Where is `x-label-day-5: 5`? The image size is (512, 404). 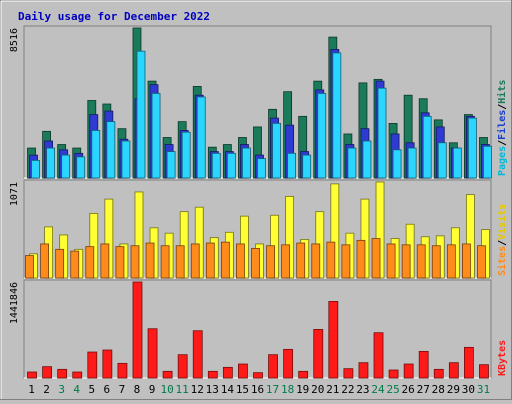
x-label-day-5: 5 is located at coordinates (91, 389).